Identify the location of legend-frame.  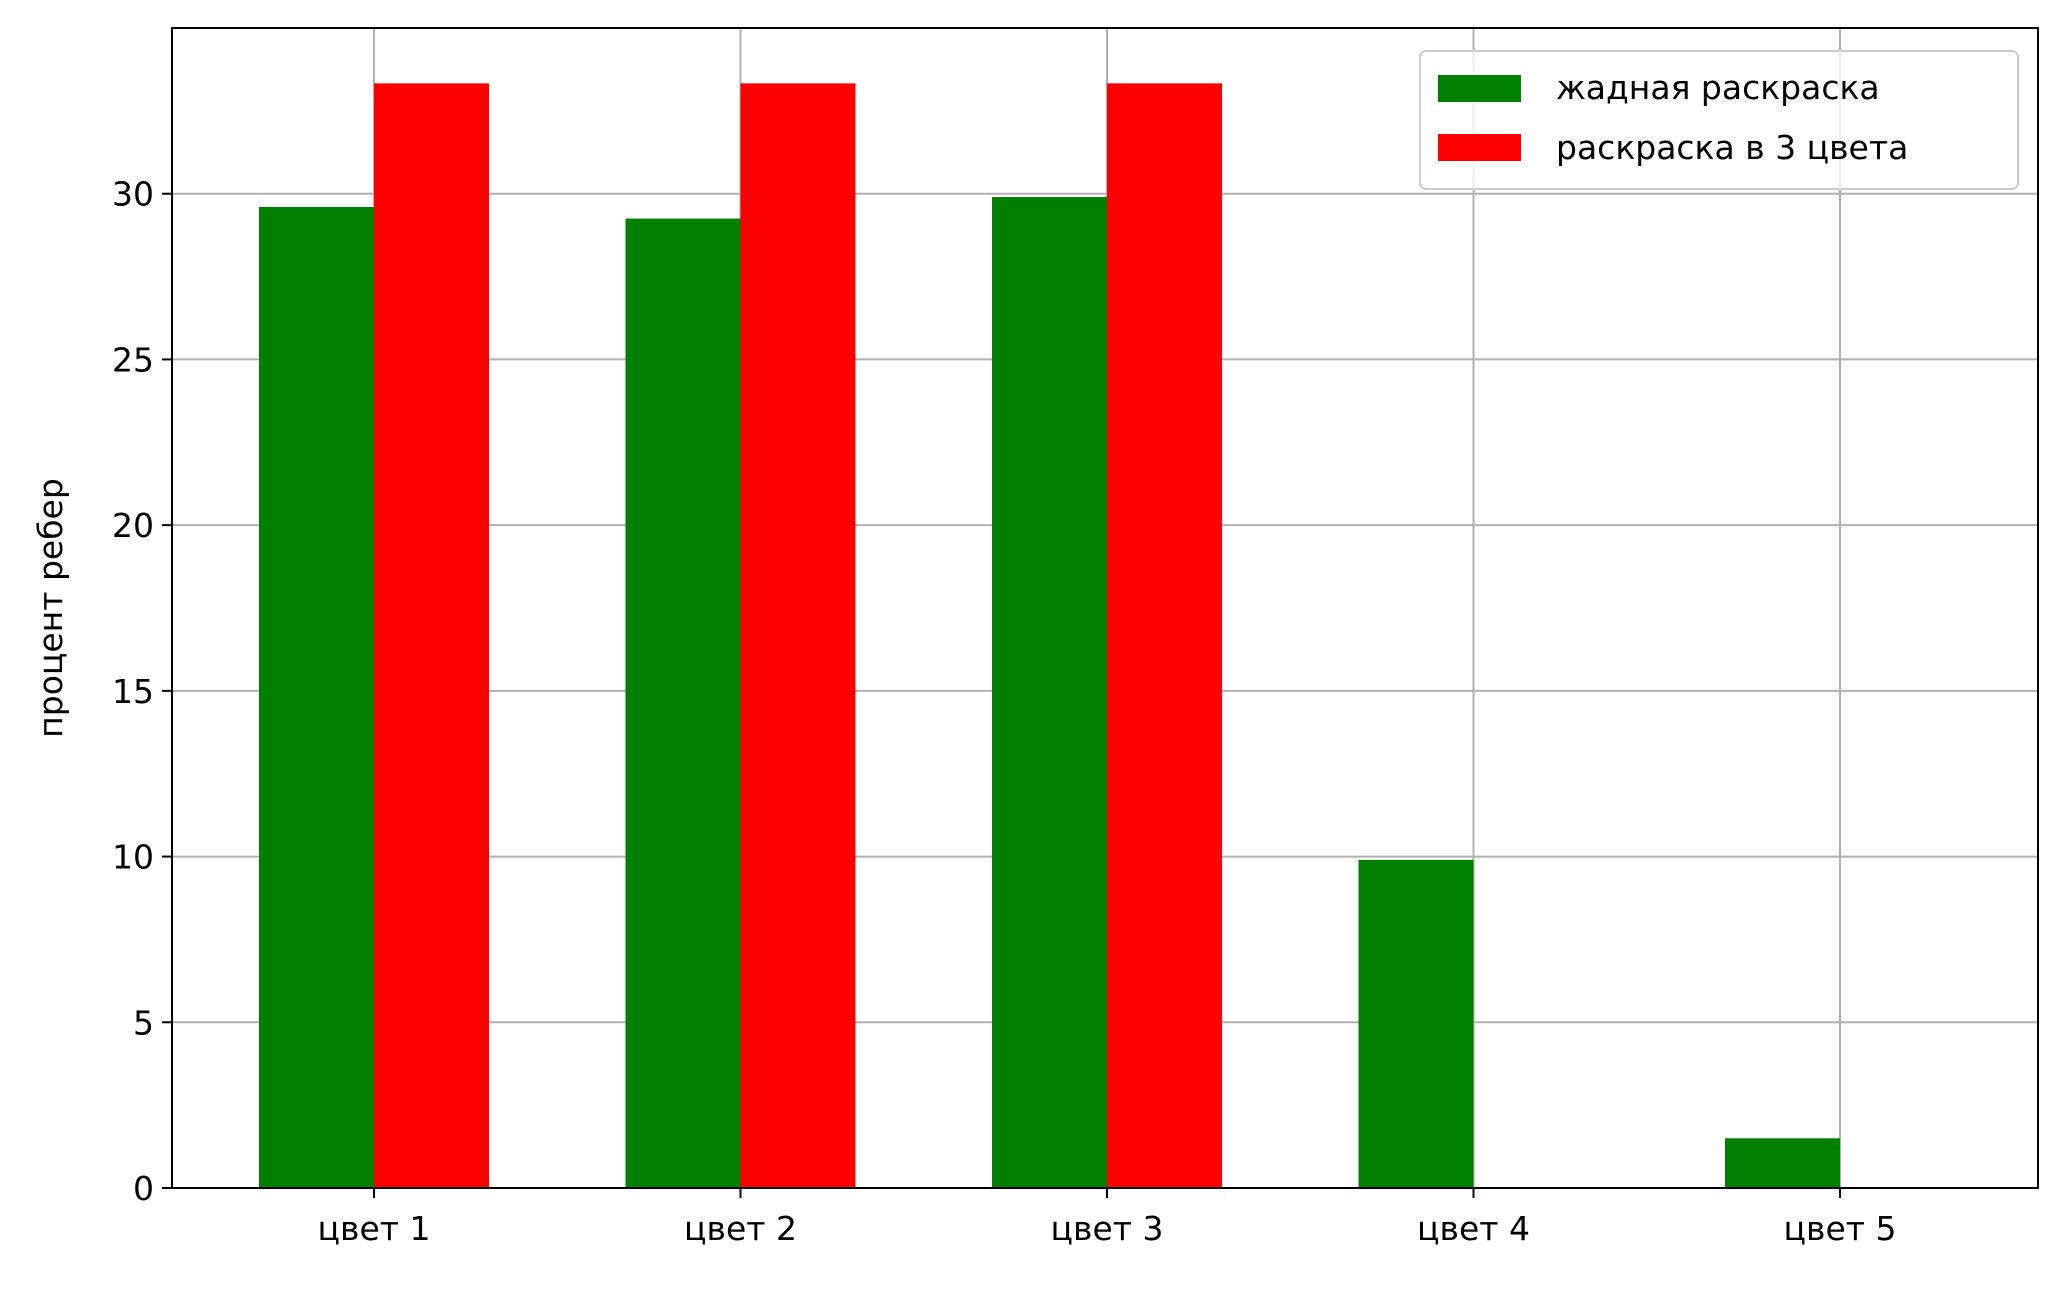
(1719, 120).